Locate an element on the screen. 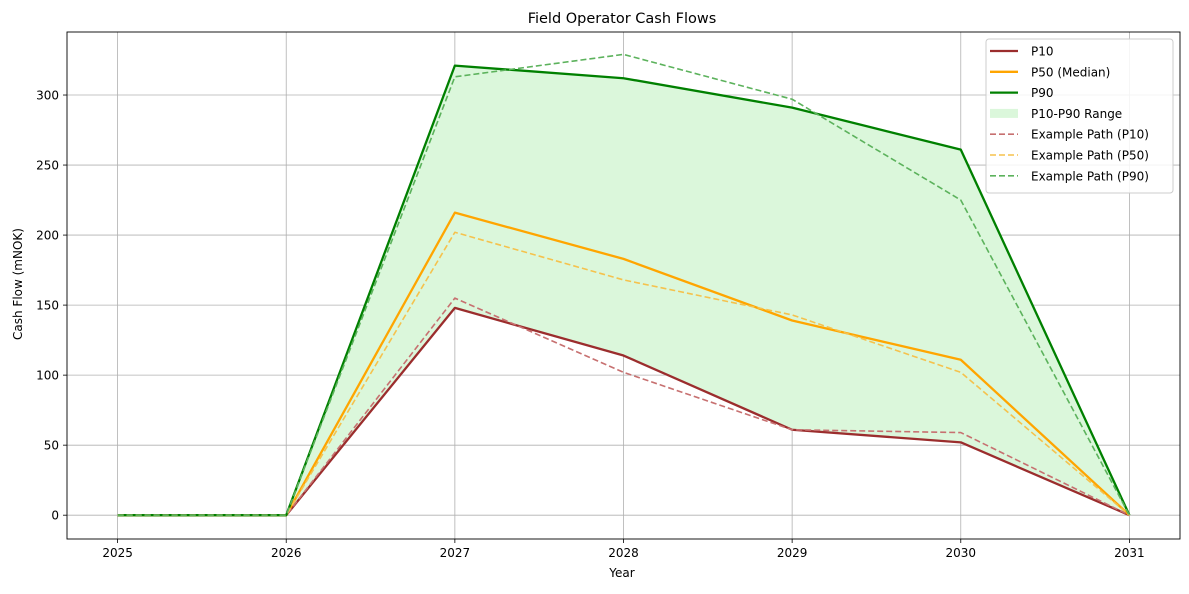 Image resolution: width=1189 pixels, height=594 pixels. legend-label: Example Path (P50) is located at coordinates (1090, 156).